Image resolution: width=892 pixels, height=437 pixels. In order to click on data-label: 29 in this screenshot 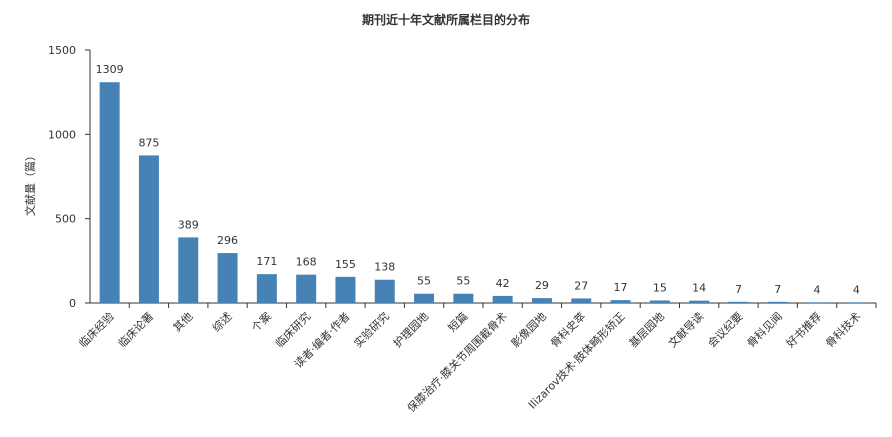, I will do `click(542, 285)`.